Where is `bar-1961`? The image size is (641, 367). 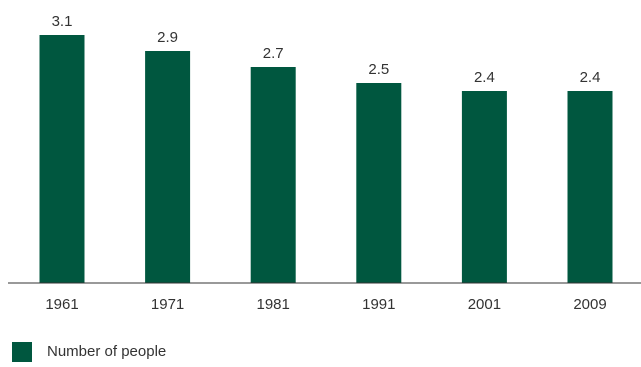 bar-1961 is located at coordinates (62, 159).